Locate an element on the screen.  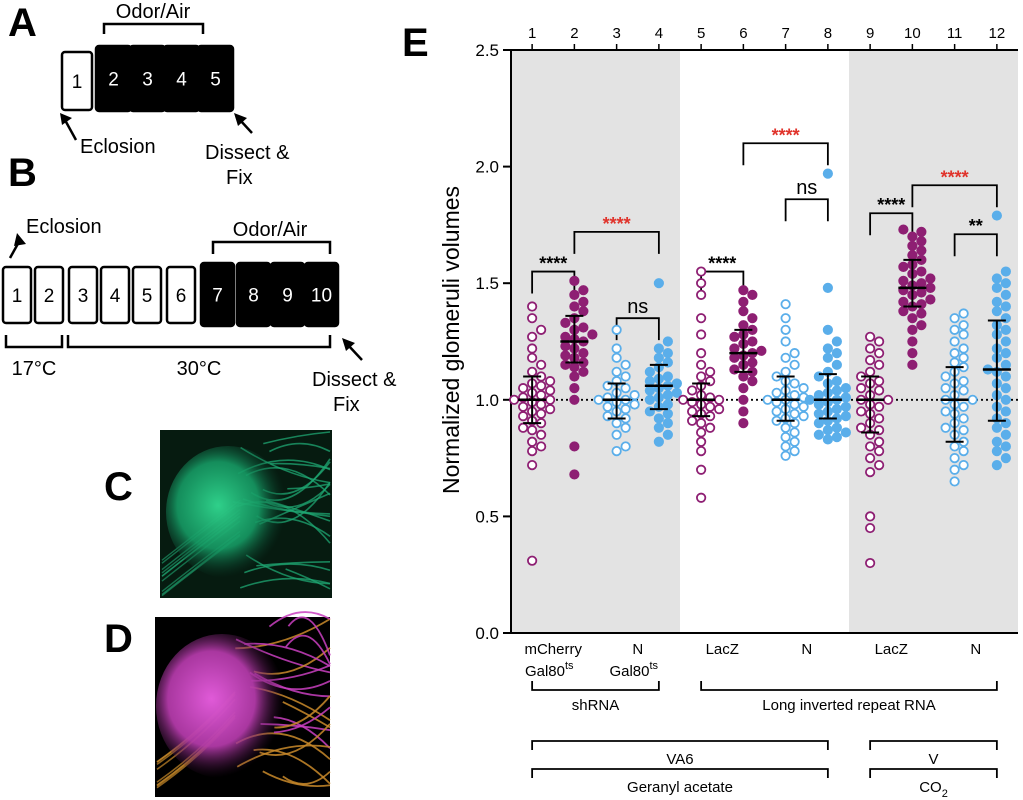
timeline-day-number: 2 is located at coordinates (49, 296).